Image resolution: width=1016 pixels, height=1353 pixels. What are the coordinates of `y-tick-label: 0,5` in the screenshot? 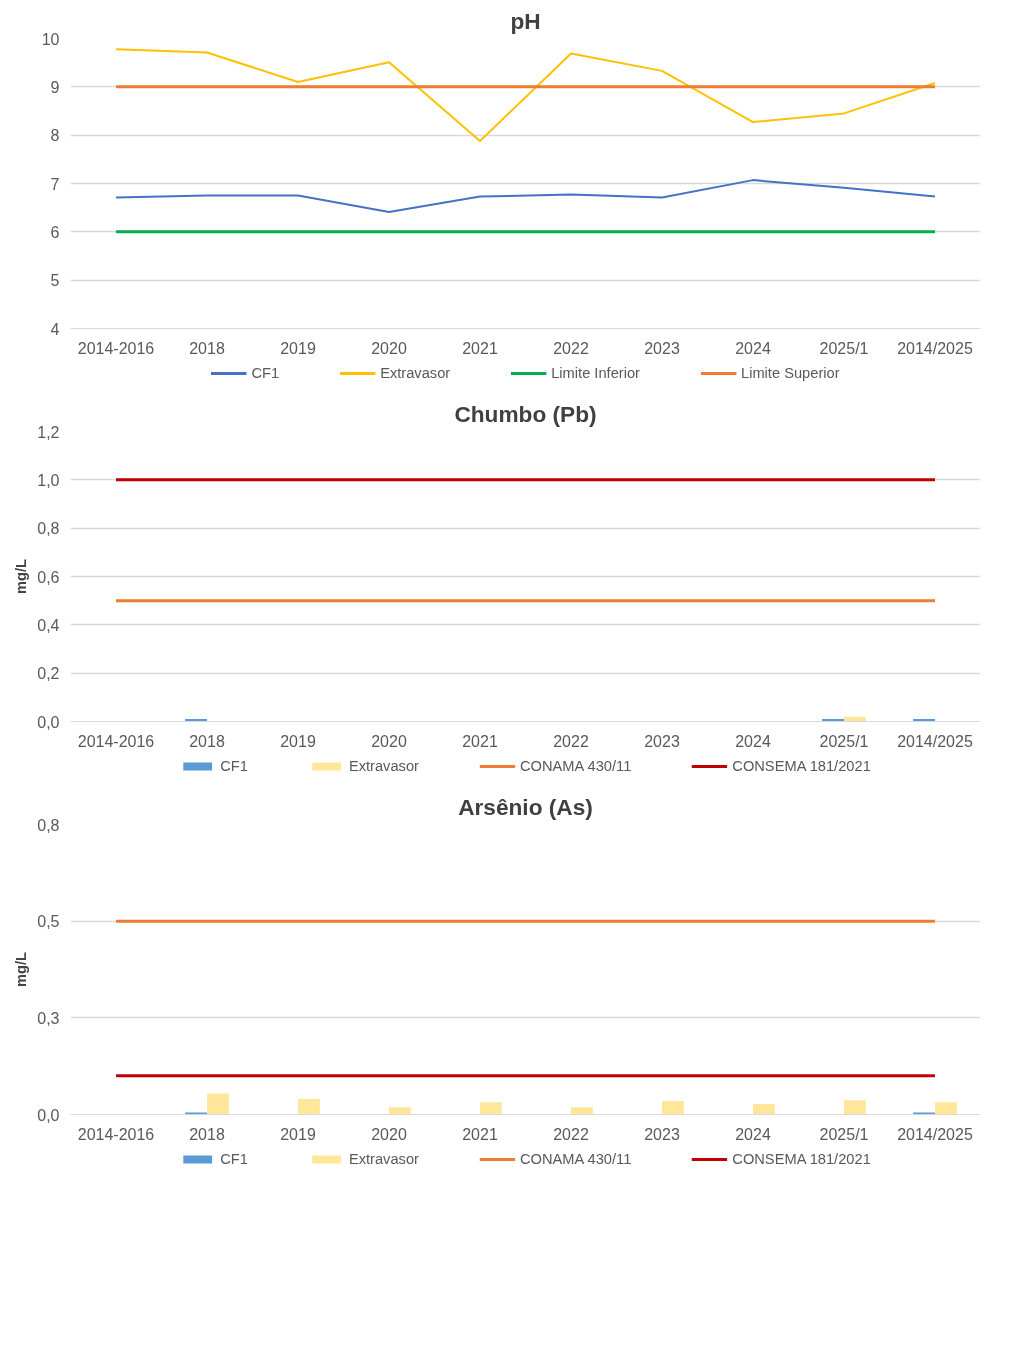 It's located at (48, 922).